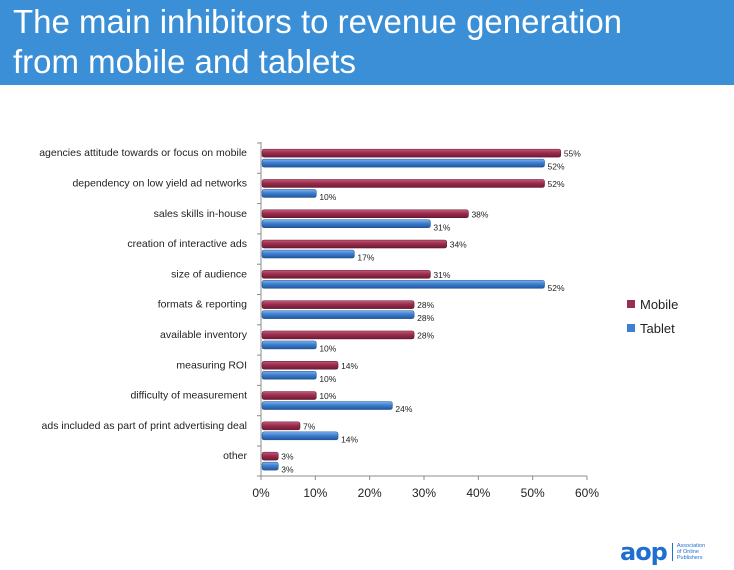 The image size is (734, 570). What do you see at coordinates (370, 493) in the screenshot?
I see `x-tick-label: 20%` at bounding box center [370, 493].